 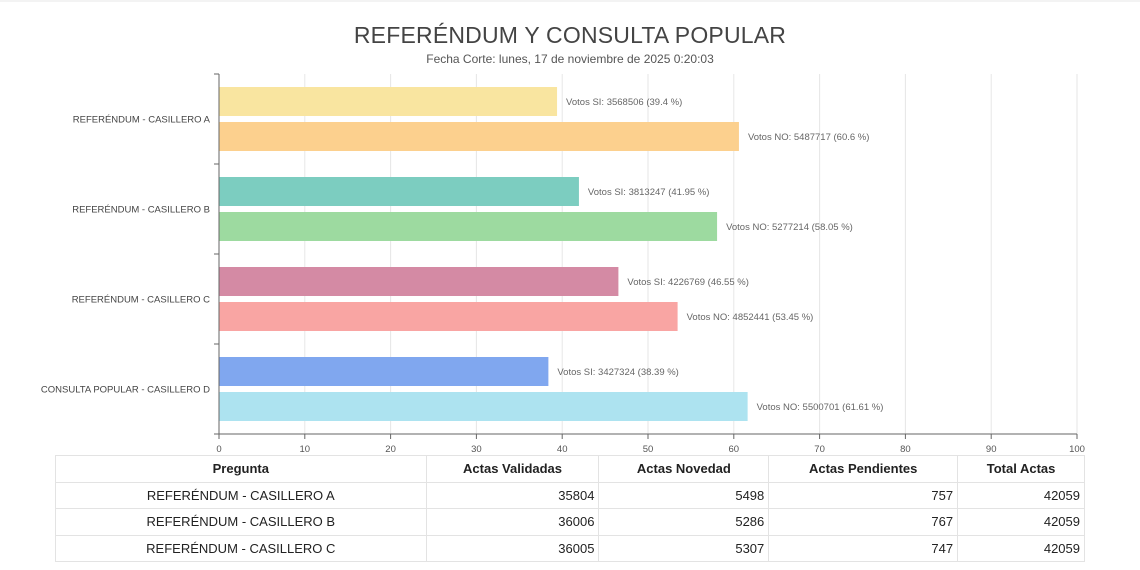 What do you see at coordinates (305, 449) in the screenshot?
I see `x-tick-label: 10` at bounding box center [305, 449].